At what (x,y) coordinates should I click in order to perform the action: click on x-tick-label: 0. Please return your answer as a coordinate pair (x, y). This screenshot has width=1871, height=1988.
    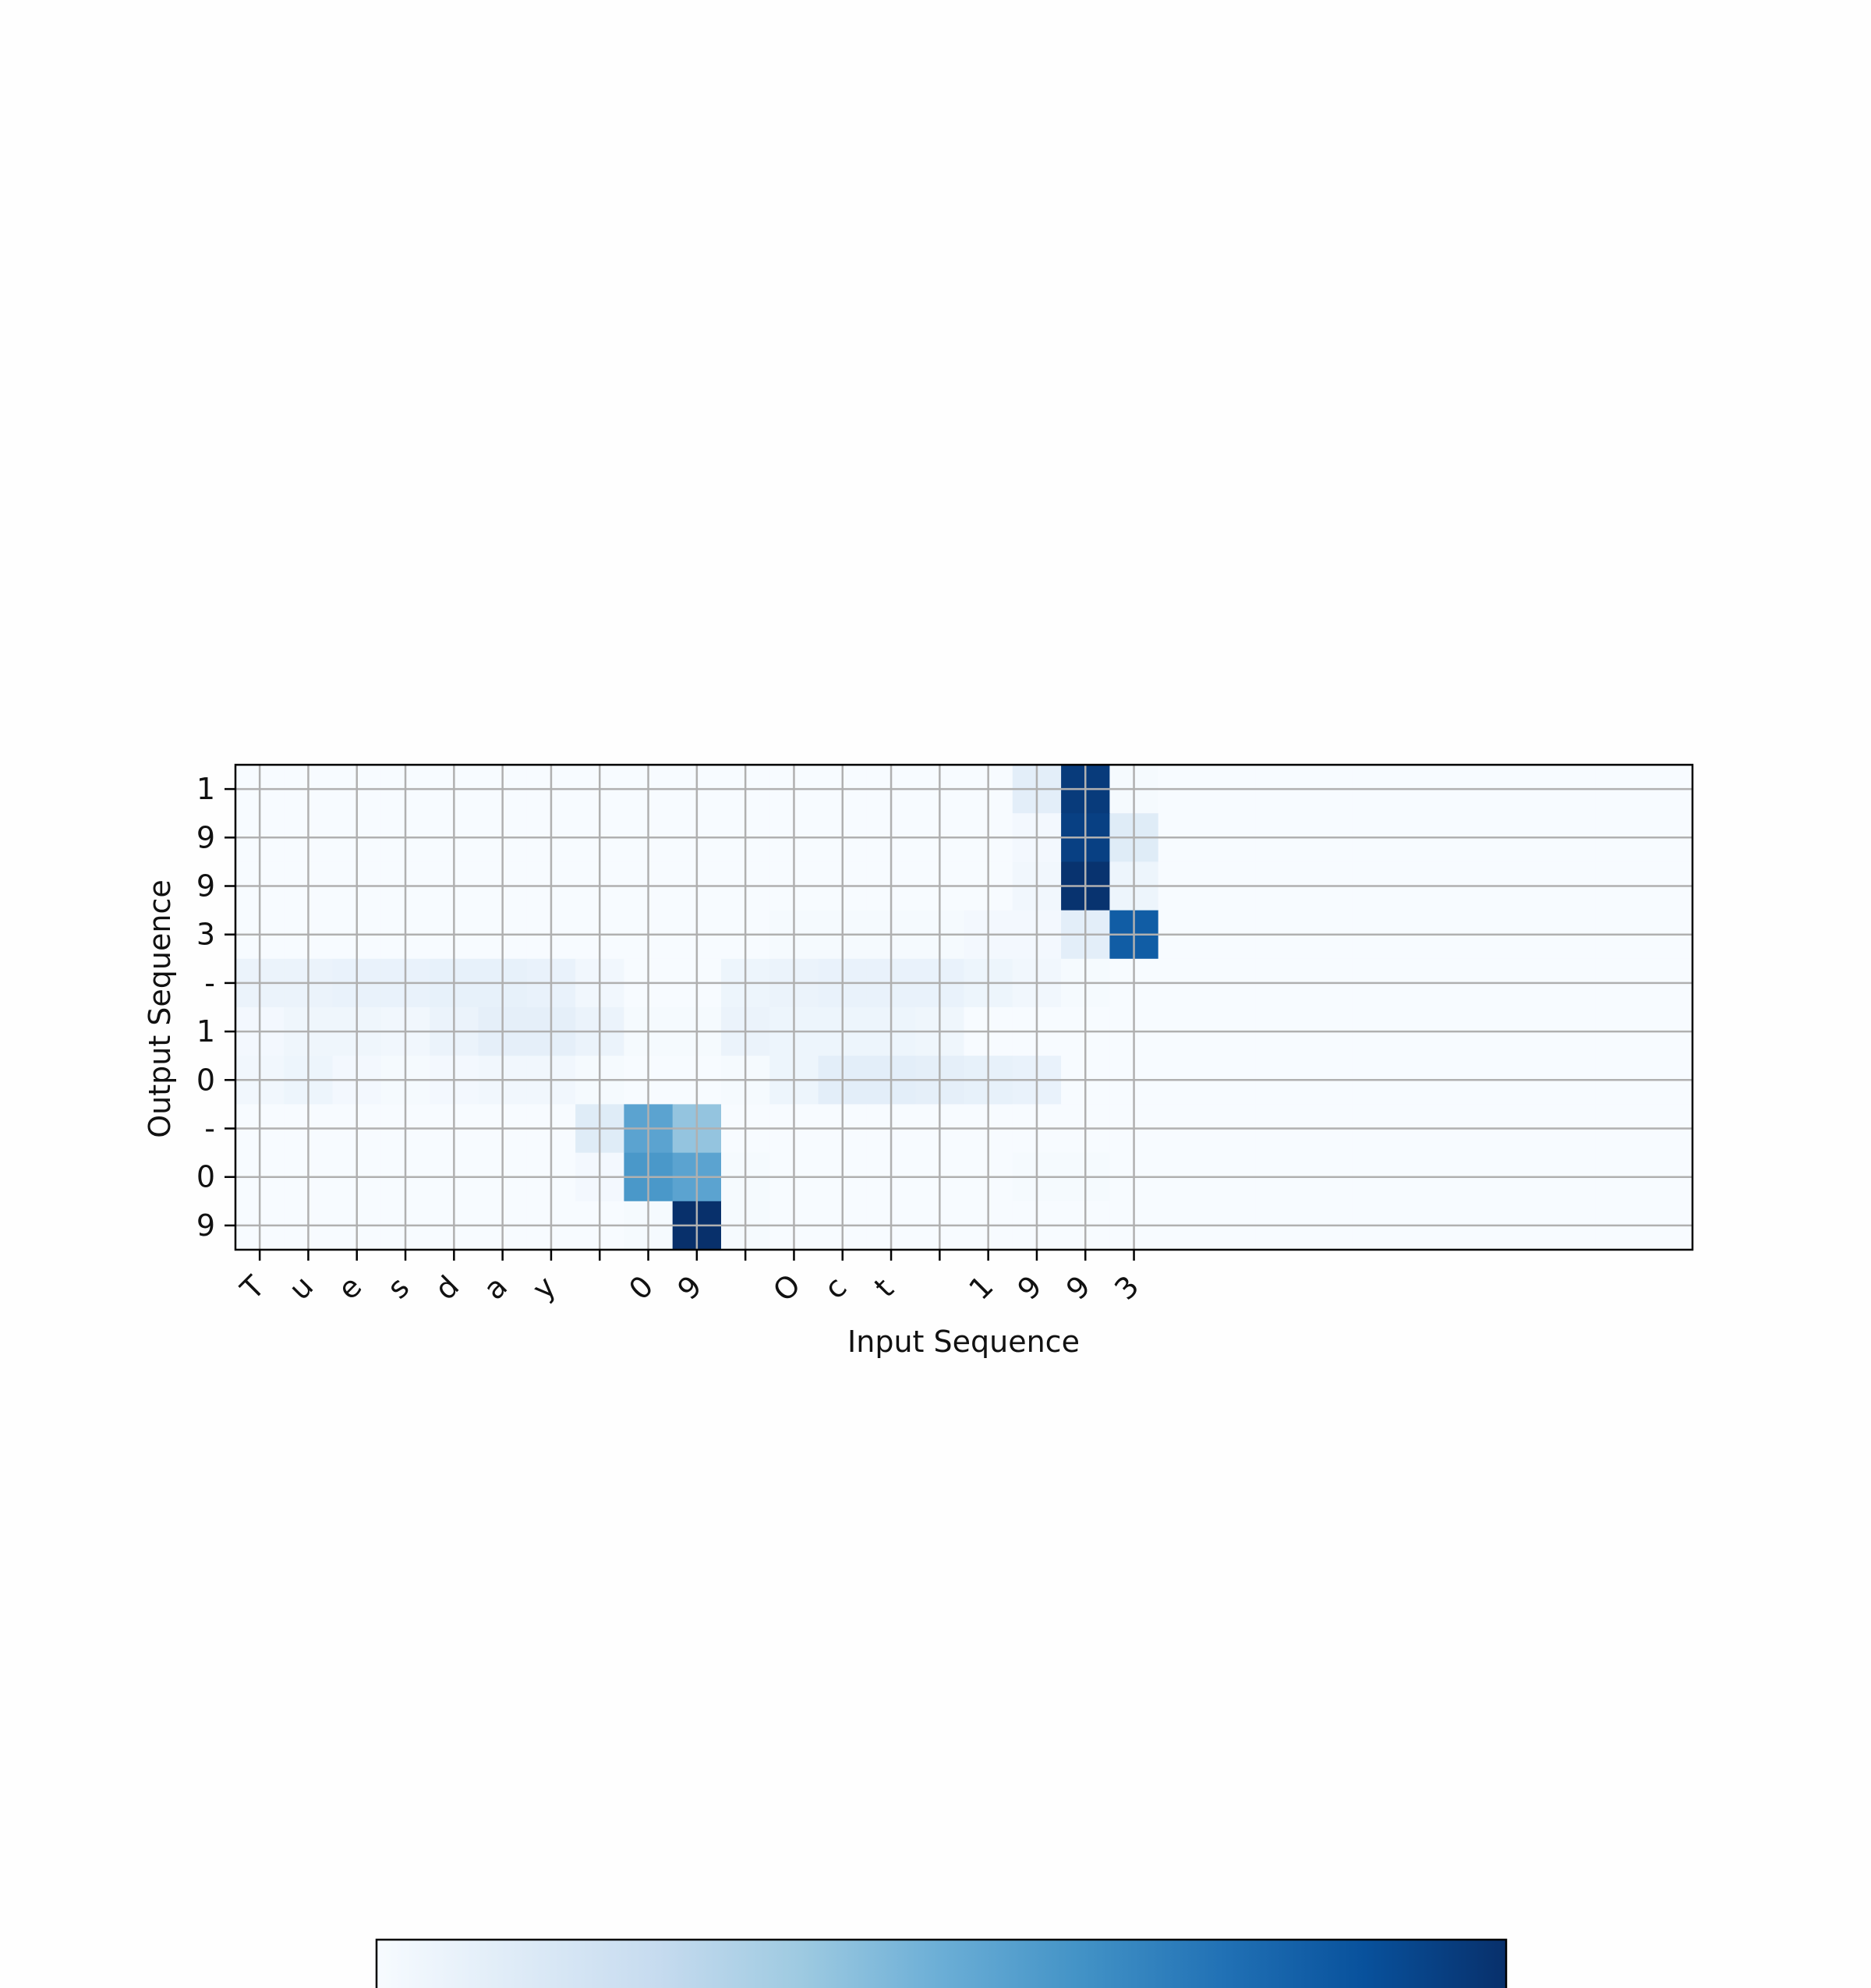
    Looking at the image, I should click on (641, 1288).